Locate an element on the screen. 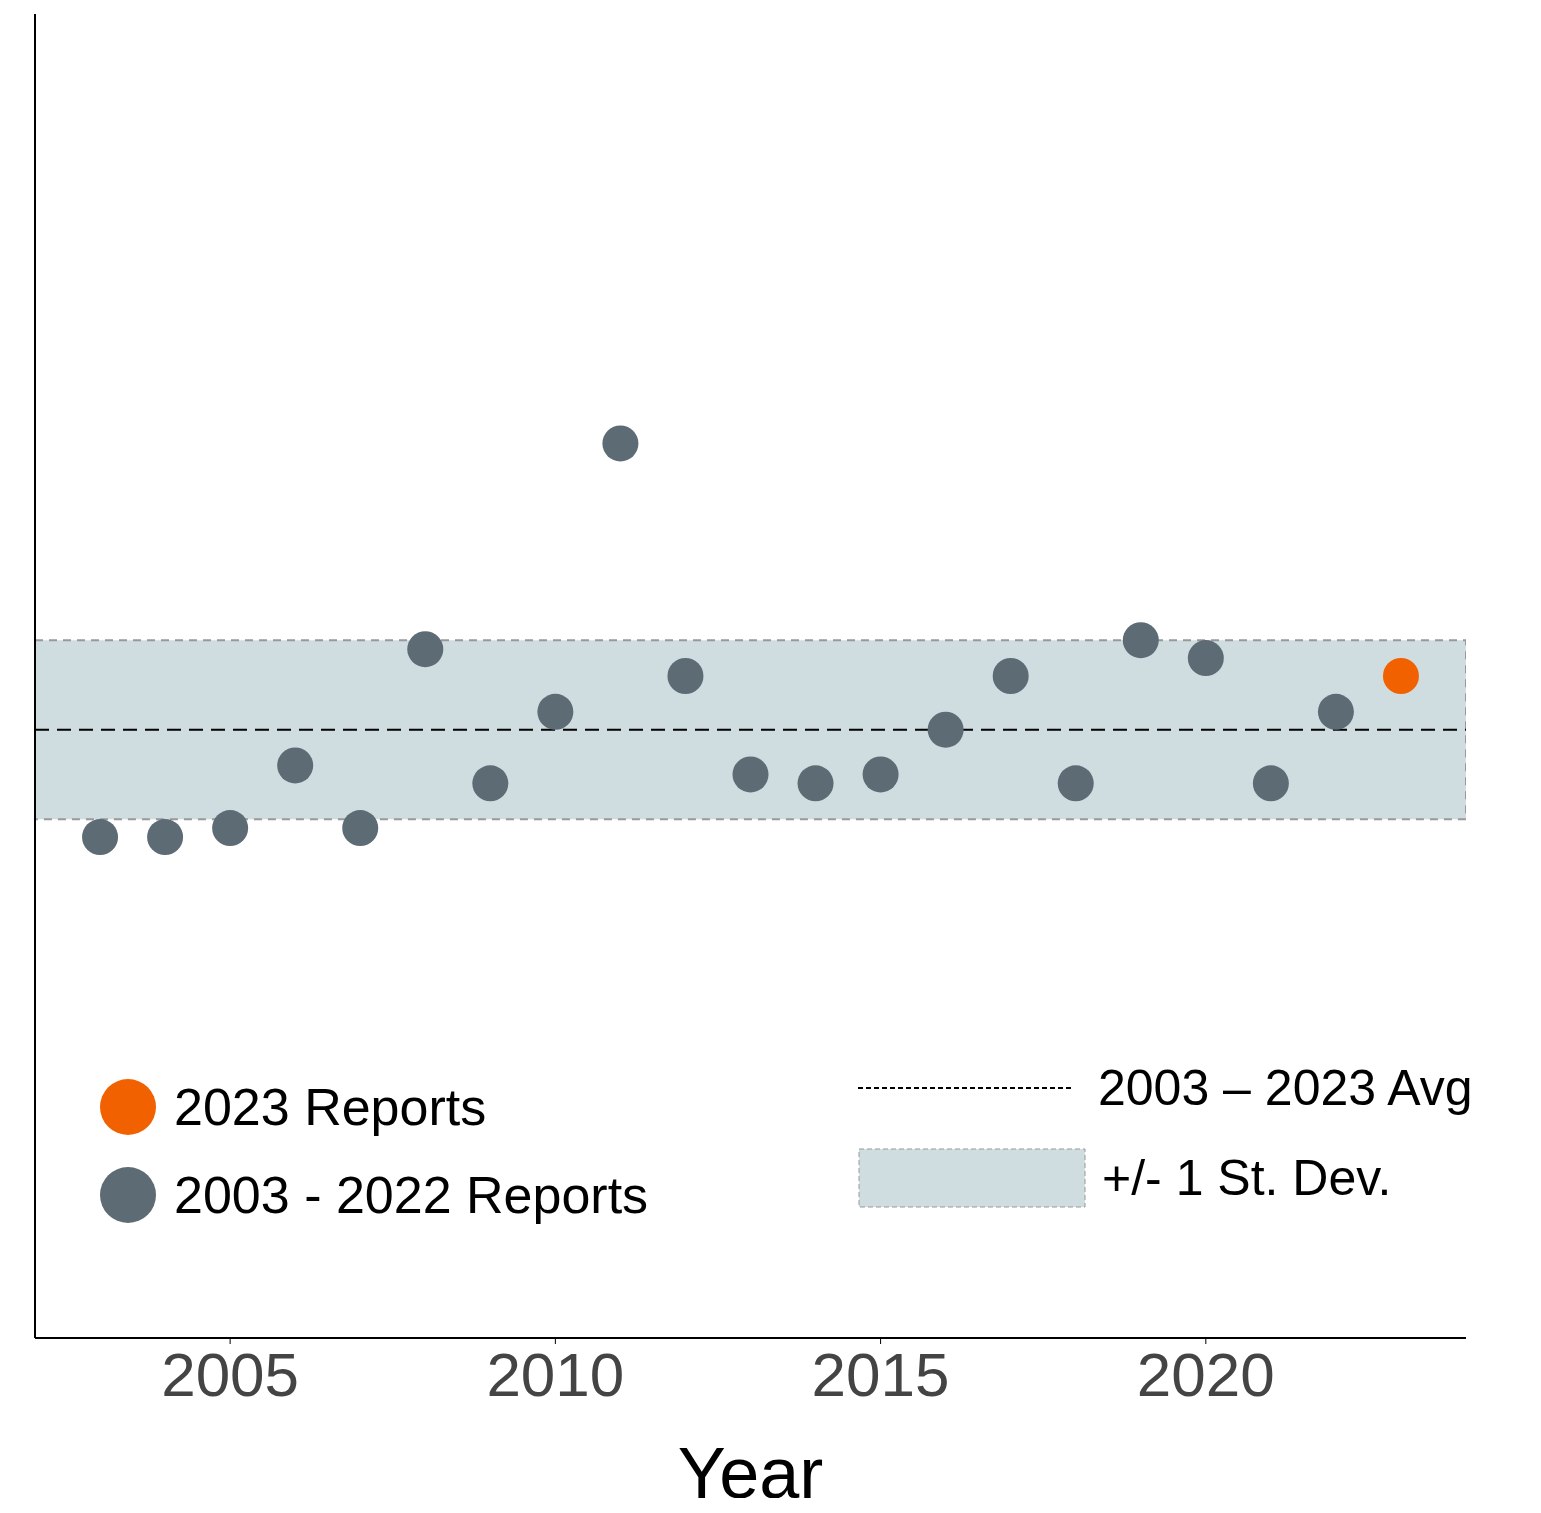 The width and height of the screenshot is (1541, 1513). x-tick-label: 2005 is located at coordinates (230, 1375).